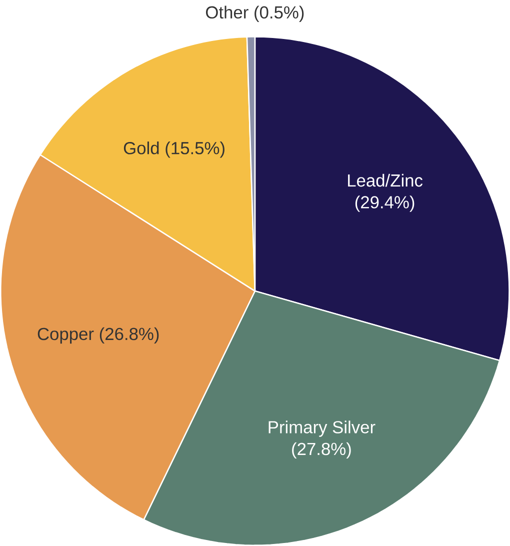  What do you see at coordinates (129, 335) in the screenshot?
I see `data-label: (26.8%)` at bounding box center [129, 335].